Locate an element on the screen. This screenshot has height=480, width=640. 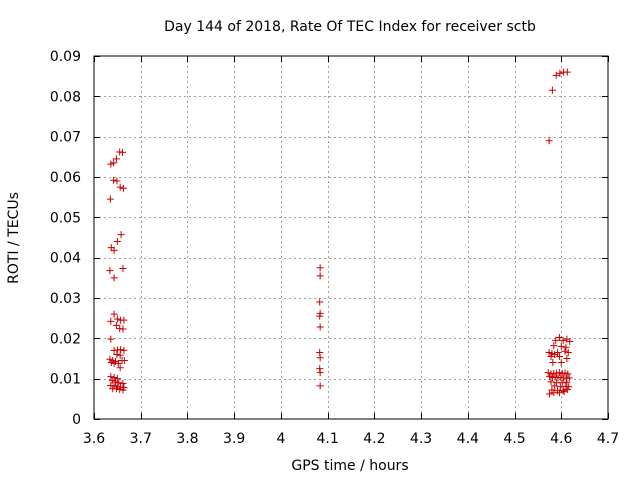
x-tick-label: 3.7 is located at coordinates (141, 439).